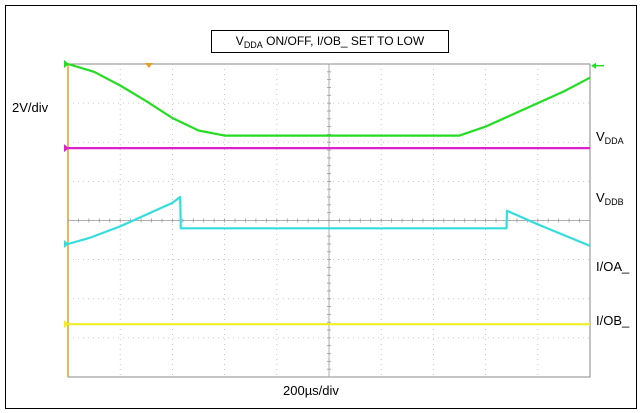 This screenshot has height=413, width=642. I want to click on horizontal-scale-label: 200µs/div, so click(311, 390).